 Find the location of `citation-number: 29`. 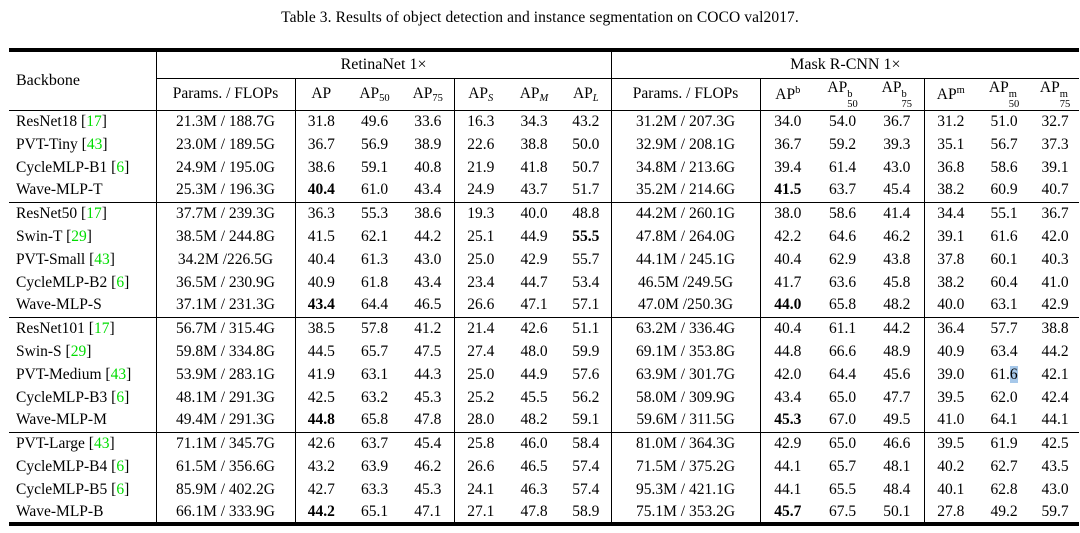

citation-number: 29 is located at coordinates (78, 351).